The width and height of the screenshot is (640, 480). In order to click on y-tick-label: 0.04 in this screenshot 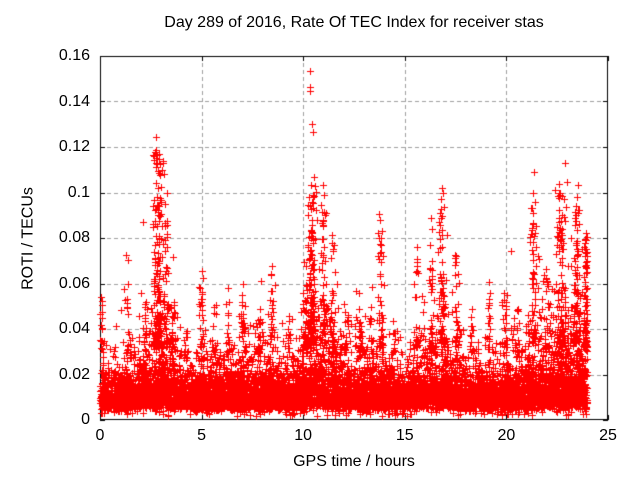, I will do `click(74, 328)`.